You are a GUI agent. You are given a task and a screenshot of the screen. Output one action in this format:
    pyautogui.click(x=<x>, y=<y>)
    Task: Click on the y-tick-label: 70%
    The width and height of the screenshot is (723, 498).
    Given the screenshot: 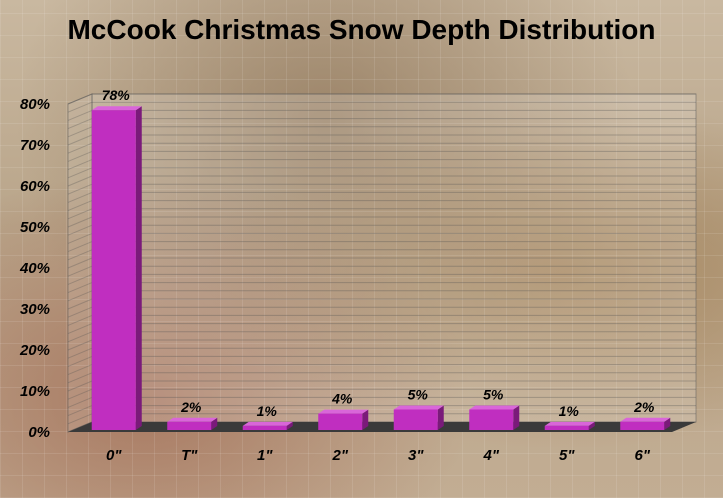 What is the action you would take?
    pyautogui.click(x=35, y=145)
    